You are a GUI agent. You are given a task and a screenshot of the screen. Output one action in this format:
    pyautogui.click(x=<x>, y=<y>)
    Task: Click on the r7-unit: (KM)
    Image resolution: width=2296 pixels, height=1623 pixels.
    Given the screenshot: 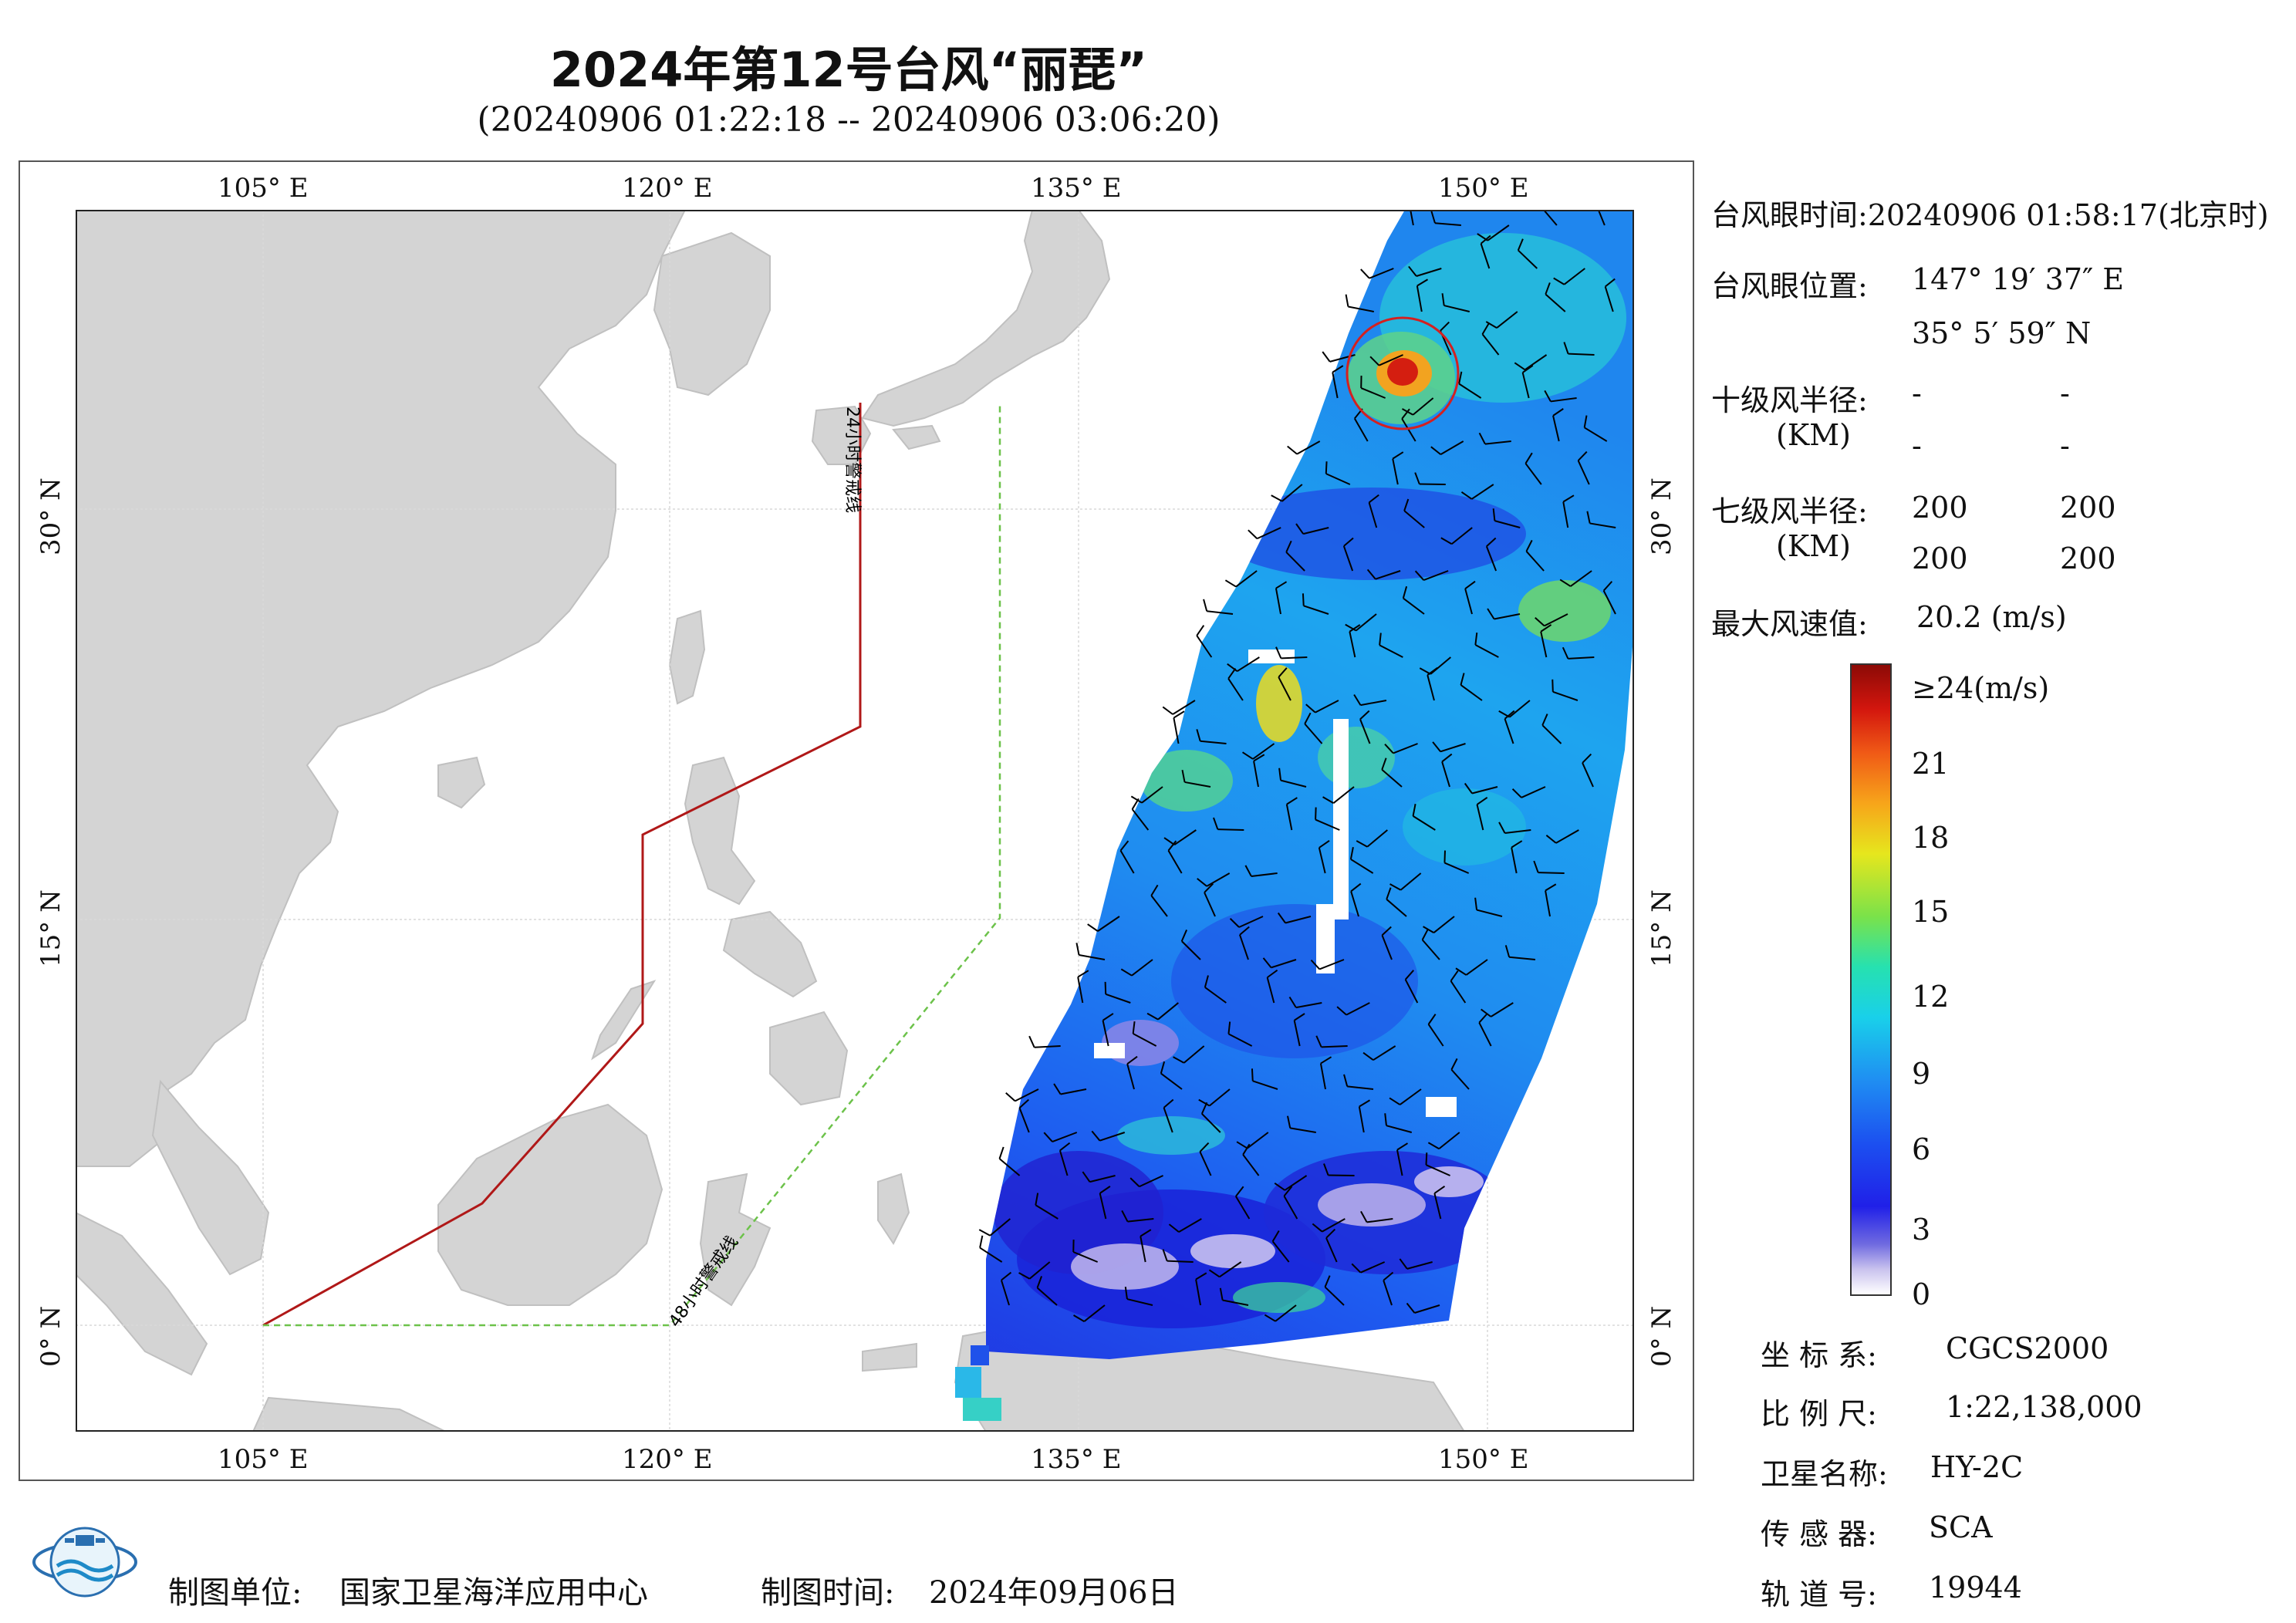 What is the action you would take?
    pyautogui.click(x=1813, y=546)
    